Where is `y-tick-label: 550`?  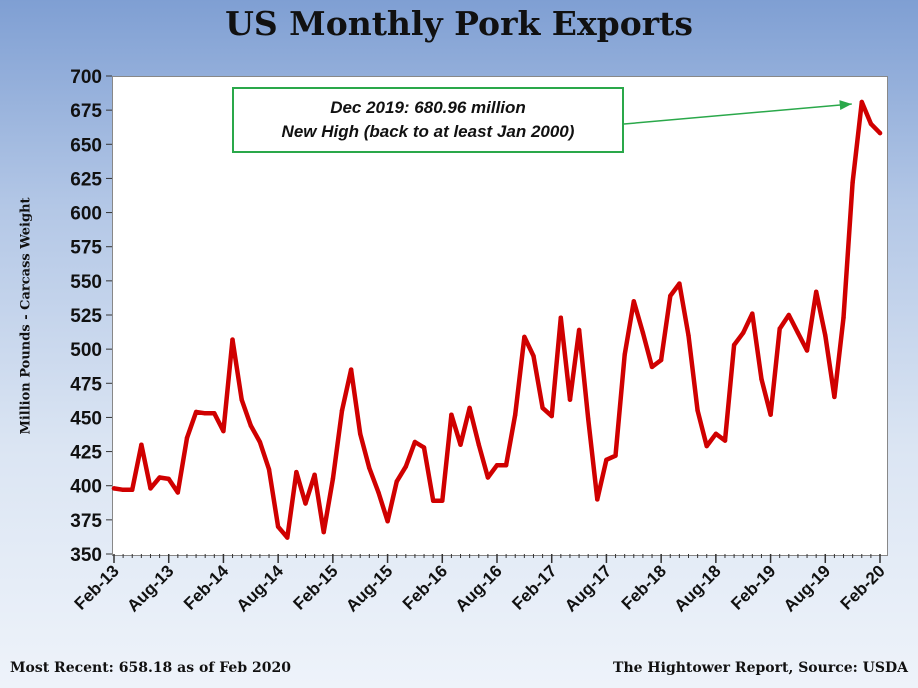 y-tick-label: 550 is located at coordinates (86, 282).